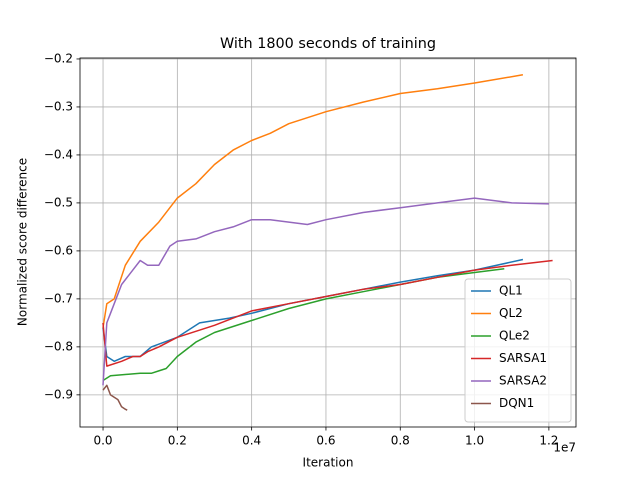 Image resolution: width=640 pixels, height=484 pixels. What do you see at coordinates (58, 58) in the screenshot?
I see `y-tick-label: −0.2` at bounding box center [58, 58].